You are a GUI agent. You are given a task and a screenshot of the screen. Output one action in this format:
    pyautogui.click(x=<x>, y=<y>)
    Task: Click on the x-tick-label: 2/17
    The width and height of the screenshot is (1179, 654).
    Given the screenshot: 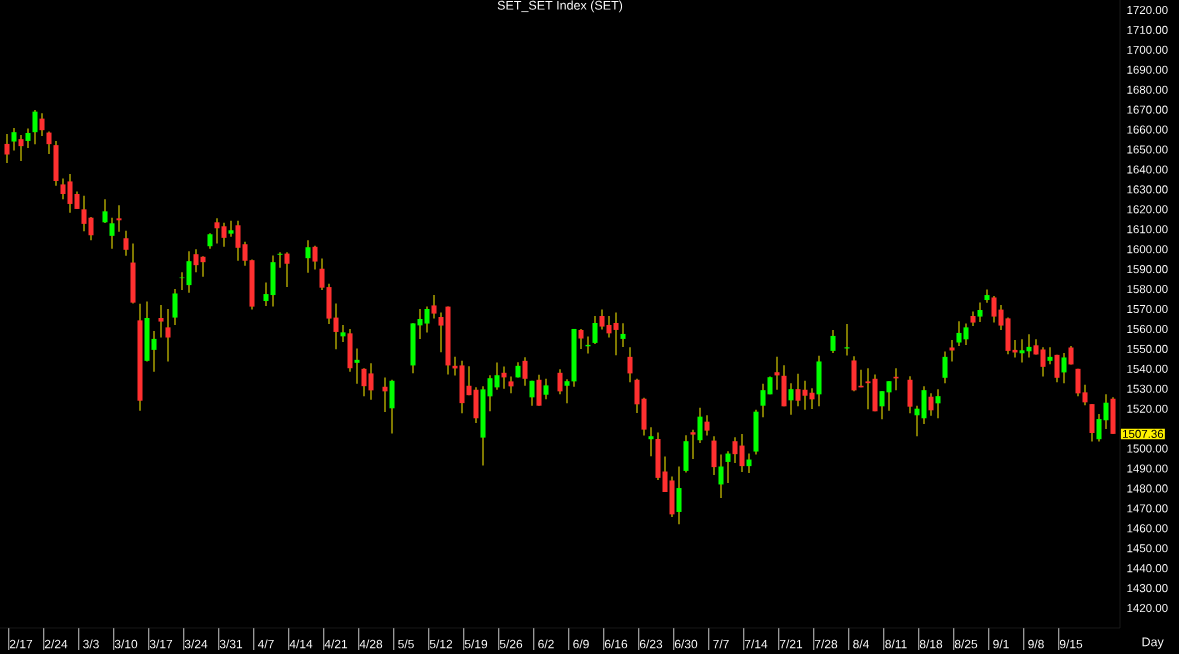 What is the action you would take?
    pyautogui.click(x=21, y=644)
    